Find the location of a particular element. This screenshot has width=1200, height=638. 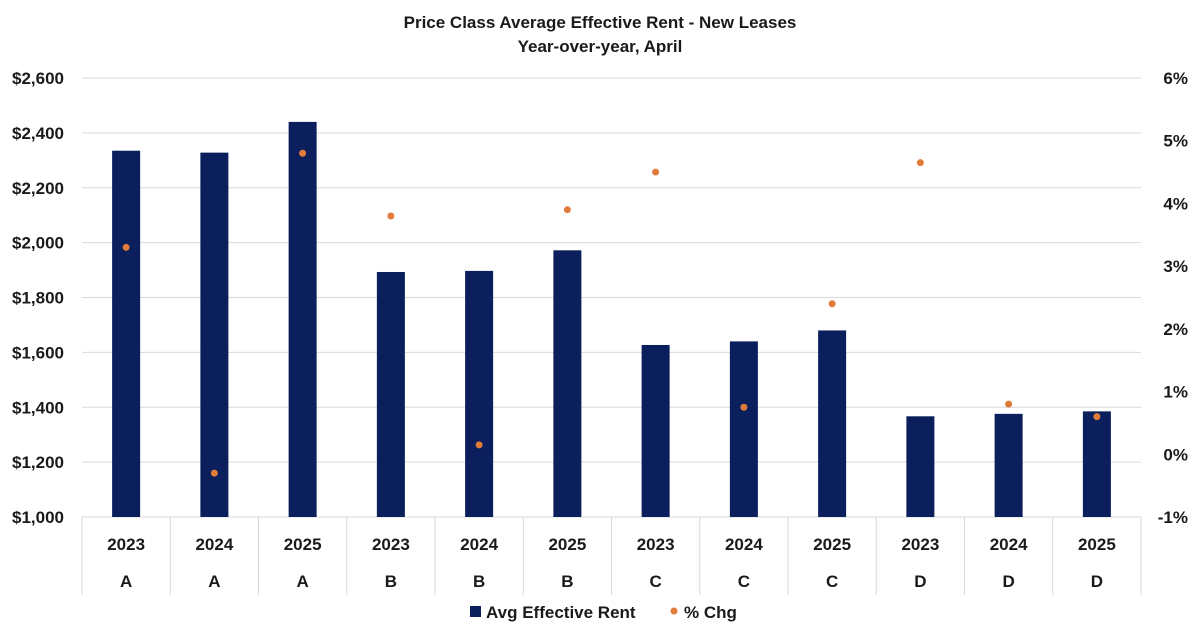

right-tick-label: 2% is located at coordinates (1175, 329).